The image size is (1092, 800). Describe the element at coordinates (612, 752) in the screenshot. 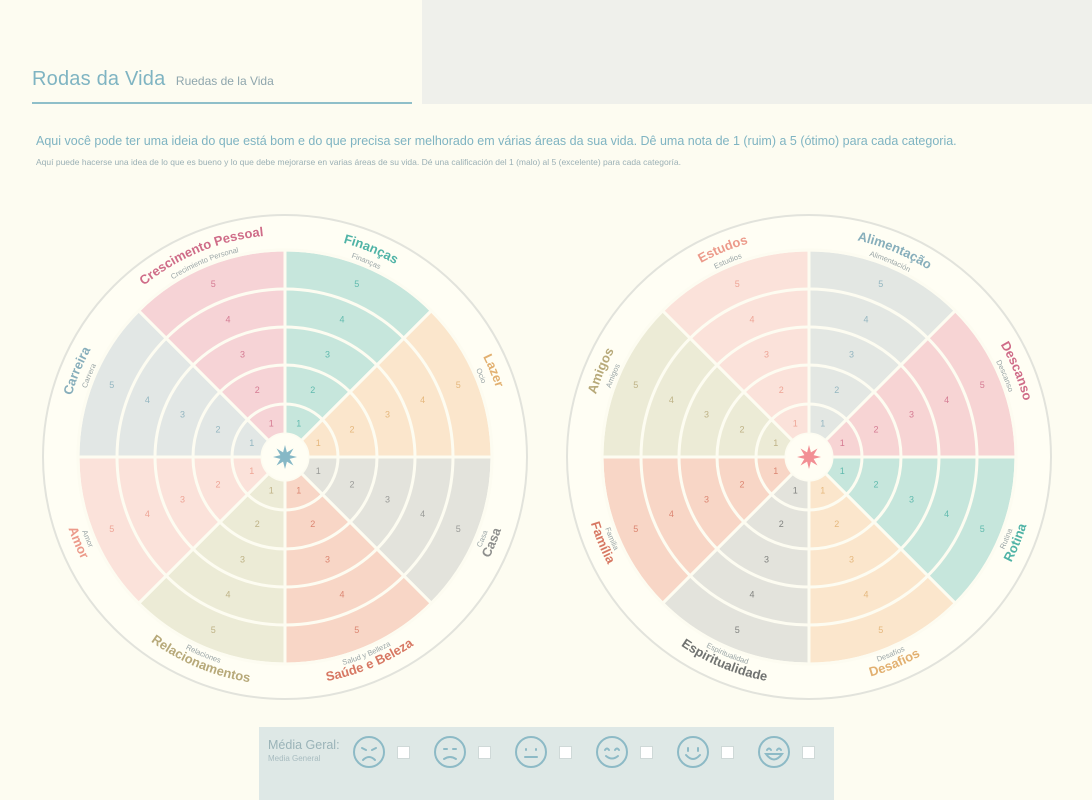

I see `content-face-icon` at that location.